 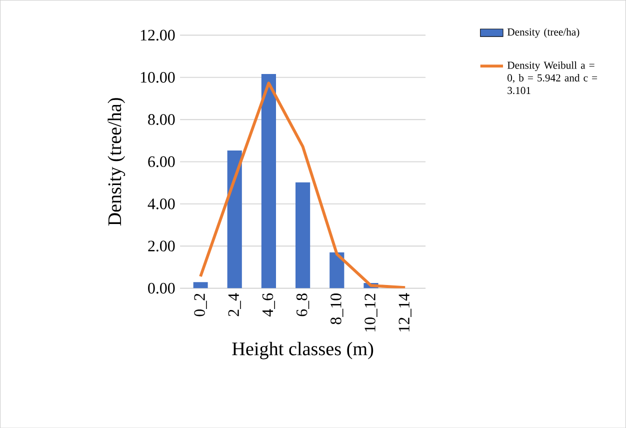 I want to click on x-tick-label: 2_4, so click(x=234, y=304).